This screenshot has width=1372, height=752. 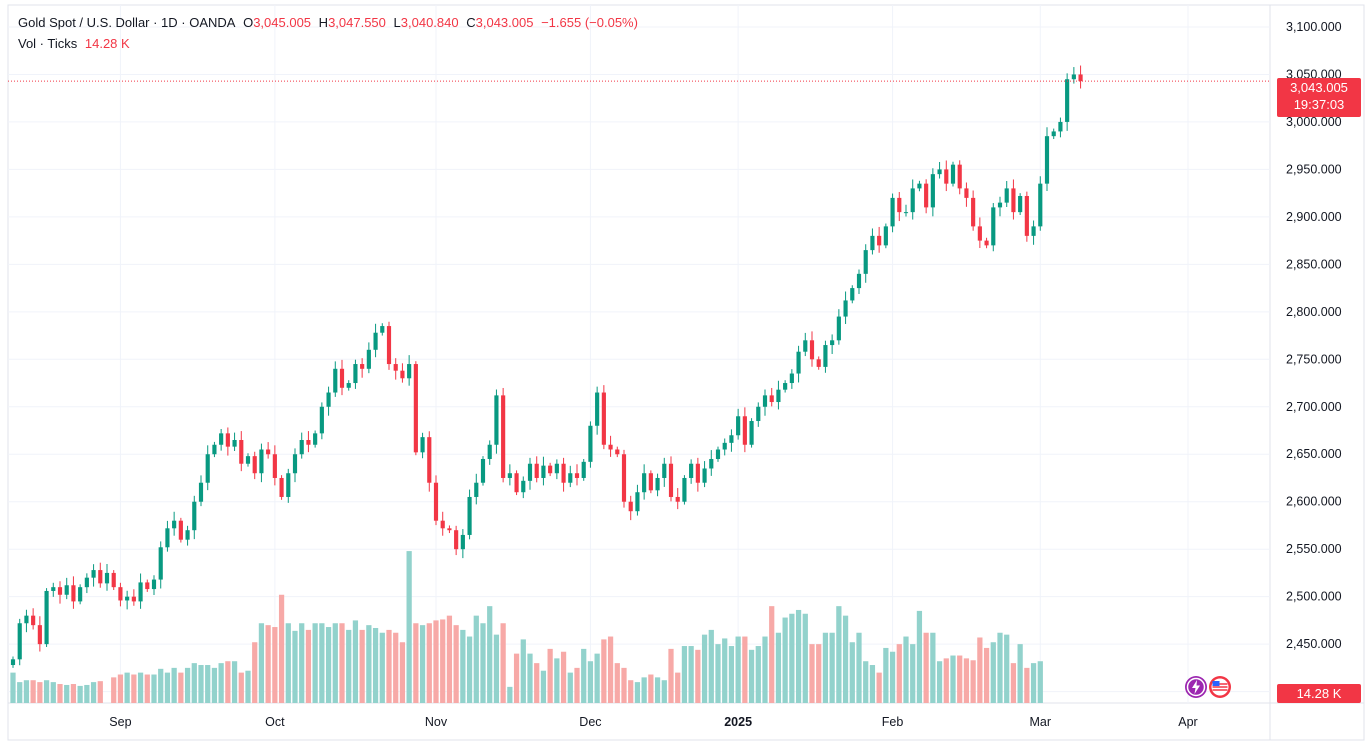 What do you see at coordinates (1319, 104) in the screenshot?
I see `bar-countdown: 19:37:03` at bounding box center [1319, 104].